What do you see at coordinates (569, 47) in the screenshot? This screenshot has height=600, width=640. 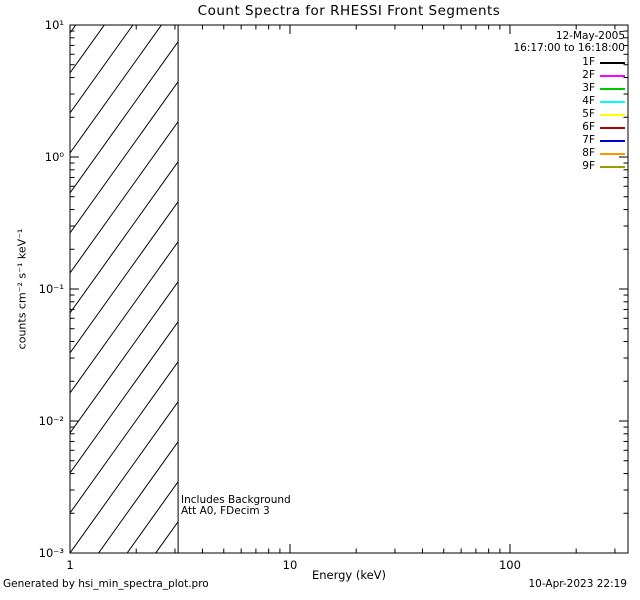 I see `legend-time-range: 16:17:00 to 16:18:00` at bounding box center [569, 47].